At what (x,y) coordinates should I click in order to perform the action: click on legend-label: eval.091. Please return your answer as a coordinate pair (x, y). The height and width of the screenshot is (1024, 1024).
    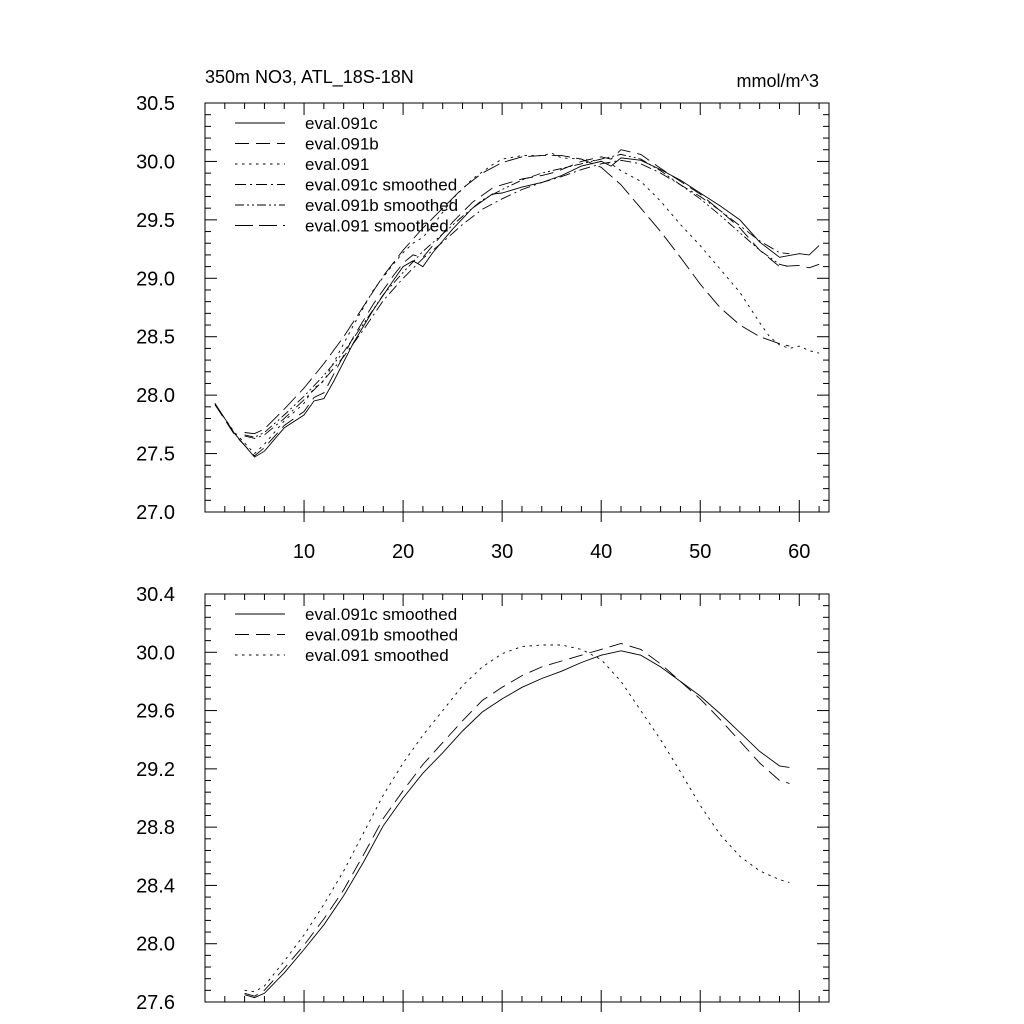
    Looking at the image, I should click on (337, 164).